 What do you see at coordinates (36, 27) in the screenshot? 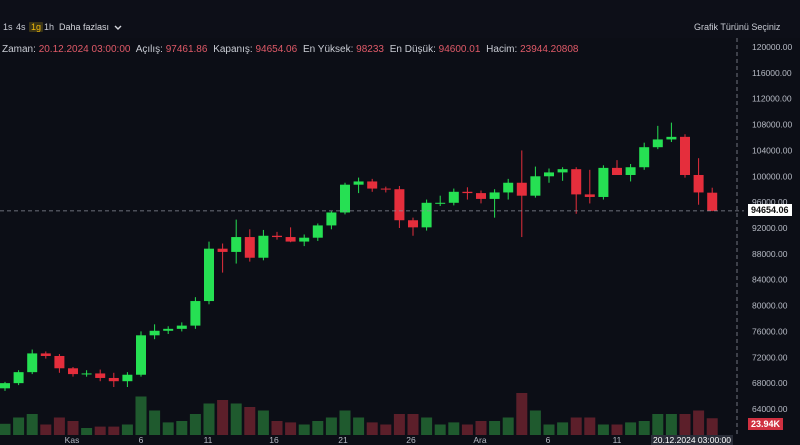
I see `timeframe-1g-button: 1g` at bounding box center [36, 27].